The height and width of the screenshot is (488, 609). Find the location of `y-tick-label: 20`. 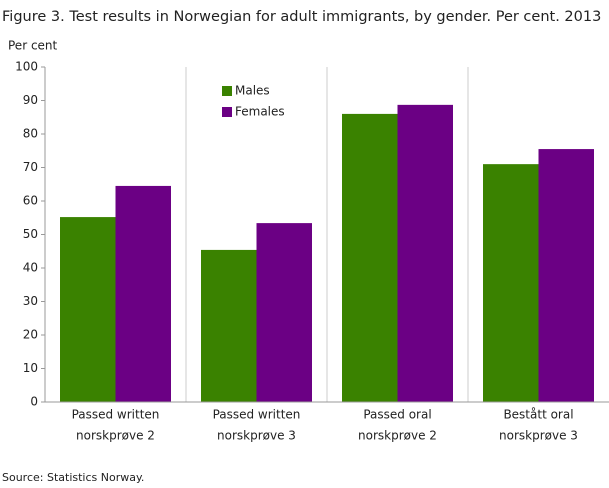

y-tick-label: 20 is located at coordinates (30, 335).